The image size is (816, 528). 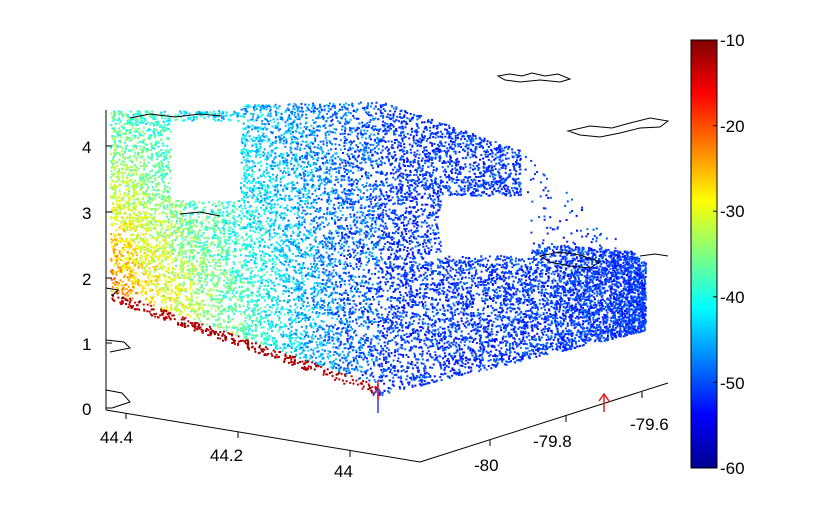 I want to click on latitude-tick-labels: 44.4 44.2 44, so click(x=226, y=454).